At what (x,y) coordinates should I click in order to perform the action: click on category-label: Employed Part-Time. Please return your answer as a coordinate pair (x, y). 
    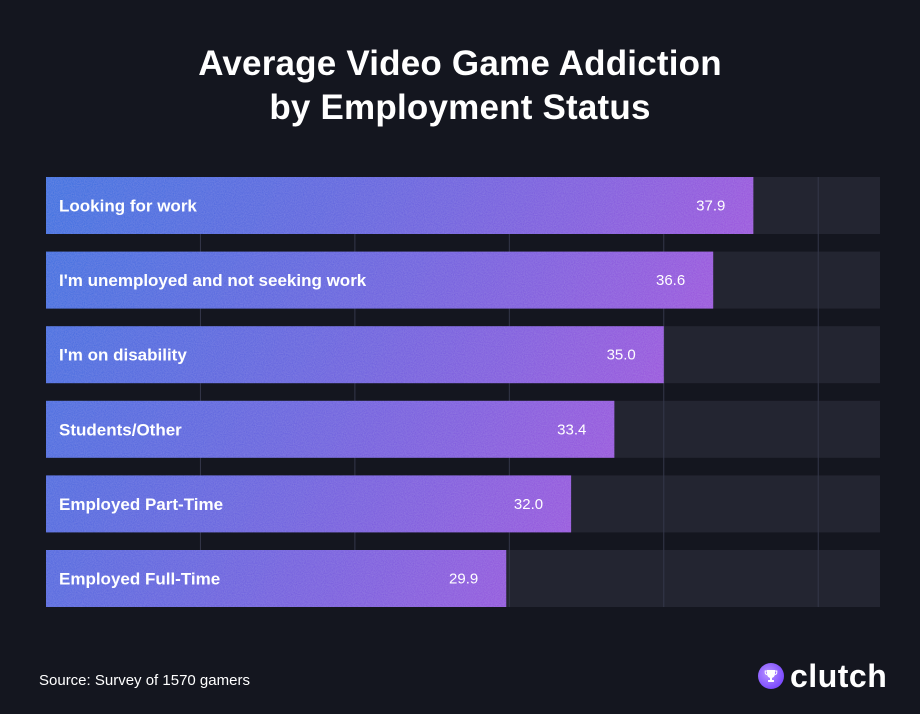
    Looking at the image, I should click on (141, 504).